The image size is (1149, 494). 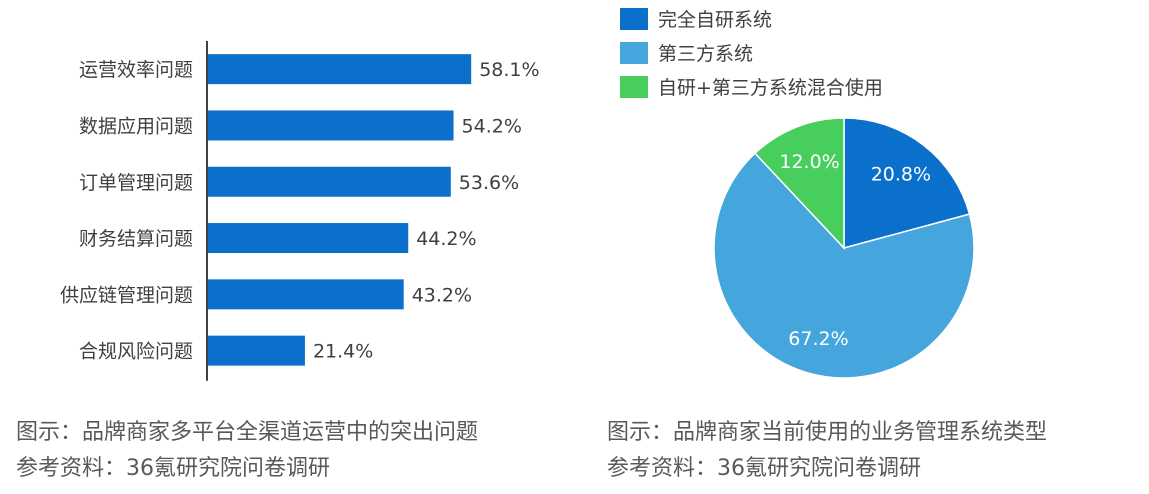 I want to click on bar-value-label: 44.2%, so click(x=446, y=239).